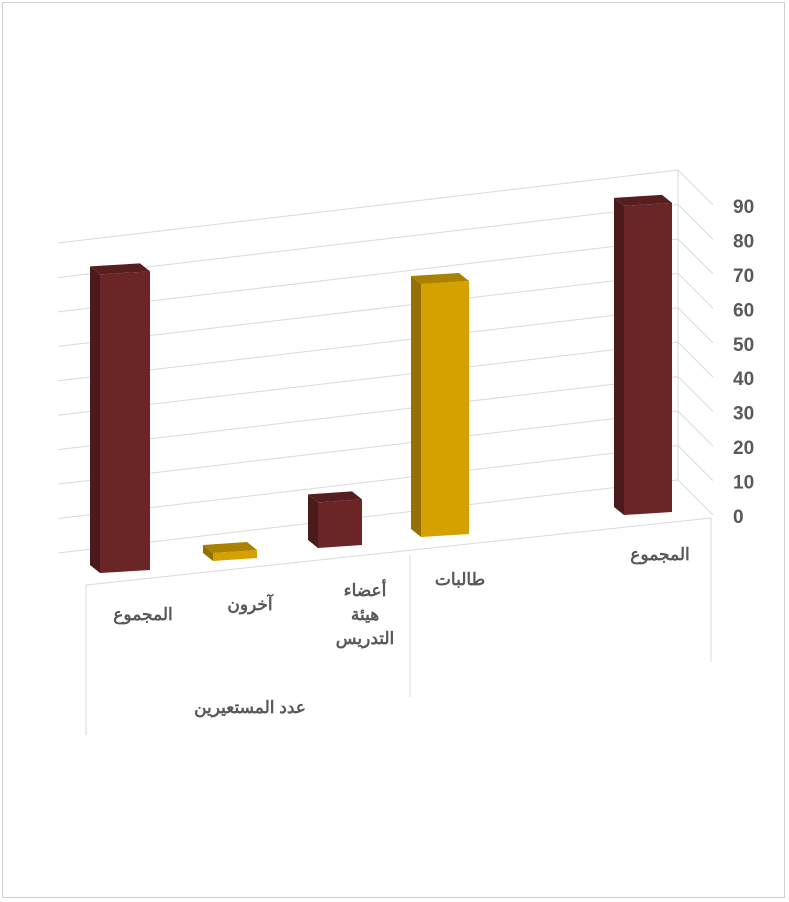 This screenshot has height=902, width=789. I want to click on y-tick-label: 30, so click(743, 414).